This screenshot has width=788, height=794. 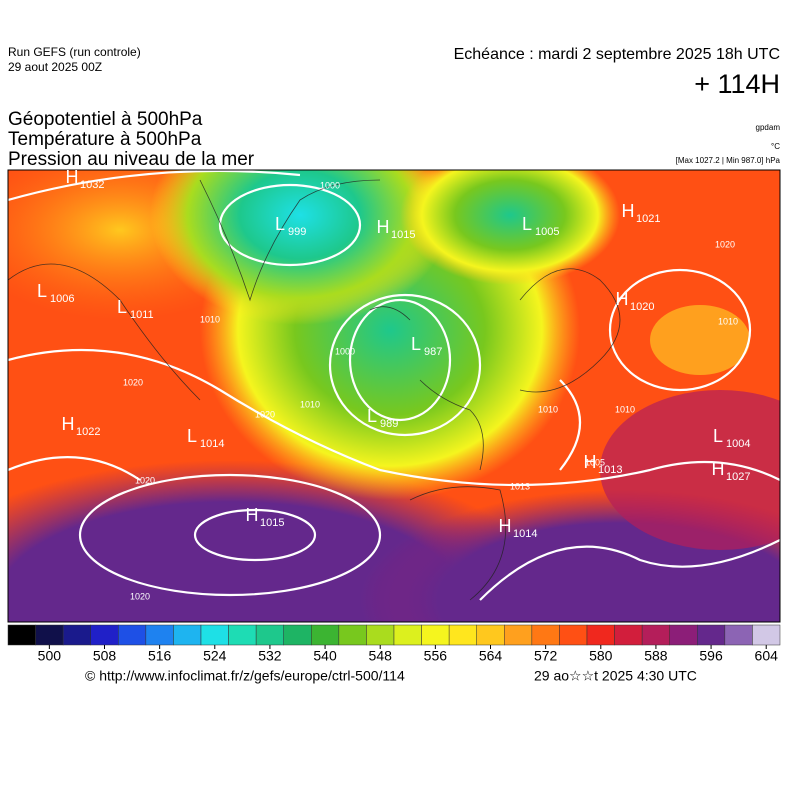 I want to click on center-value: 1021, so click(x=648, y=219).